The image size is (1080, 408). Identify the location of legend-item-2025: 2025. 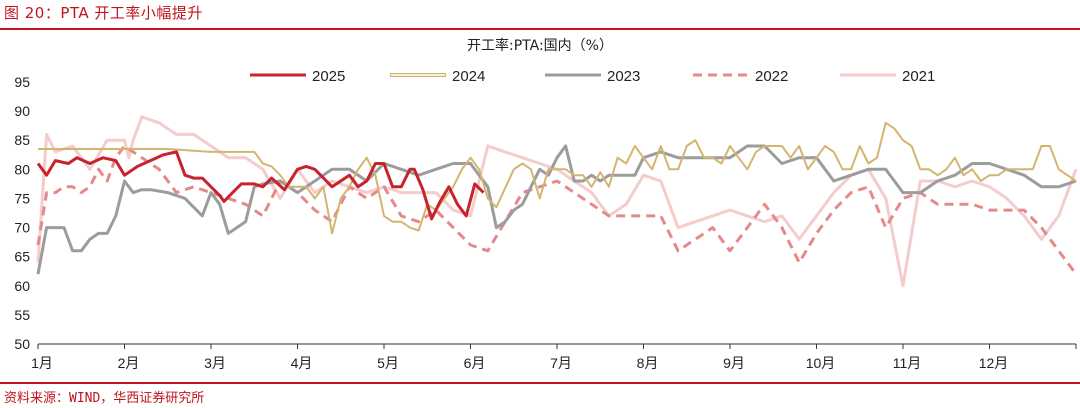
(297, 76).